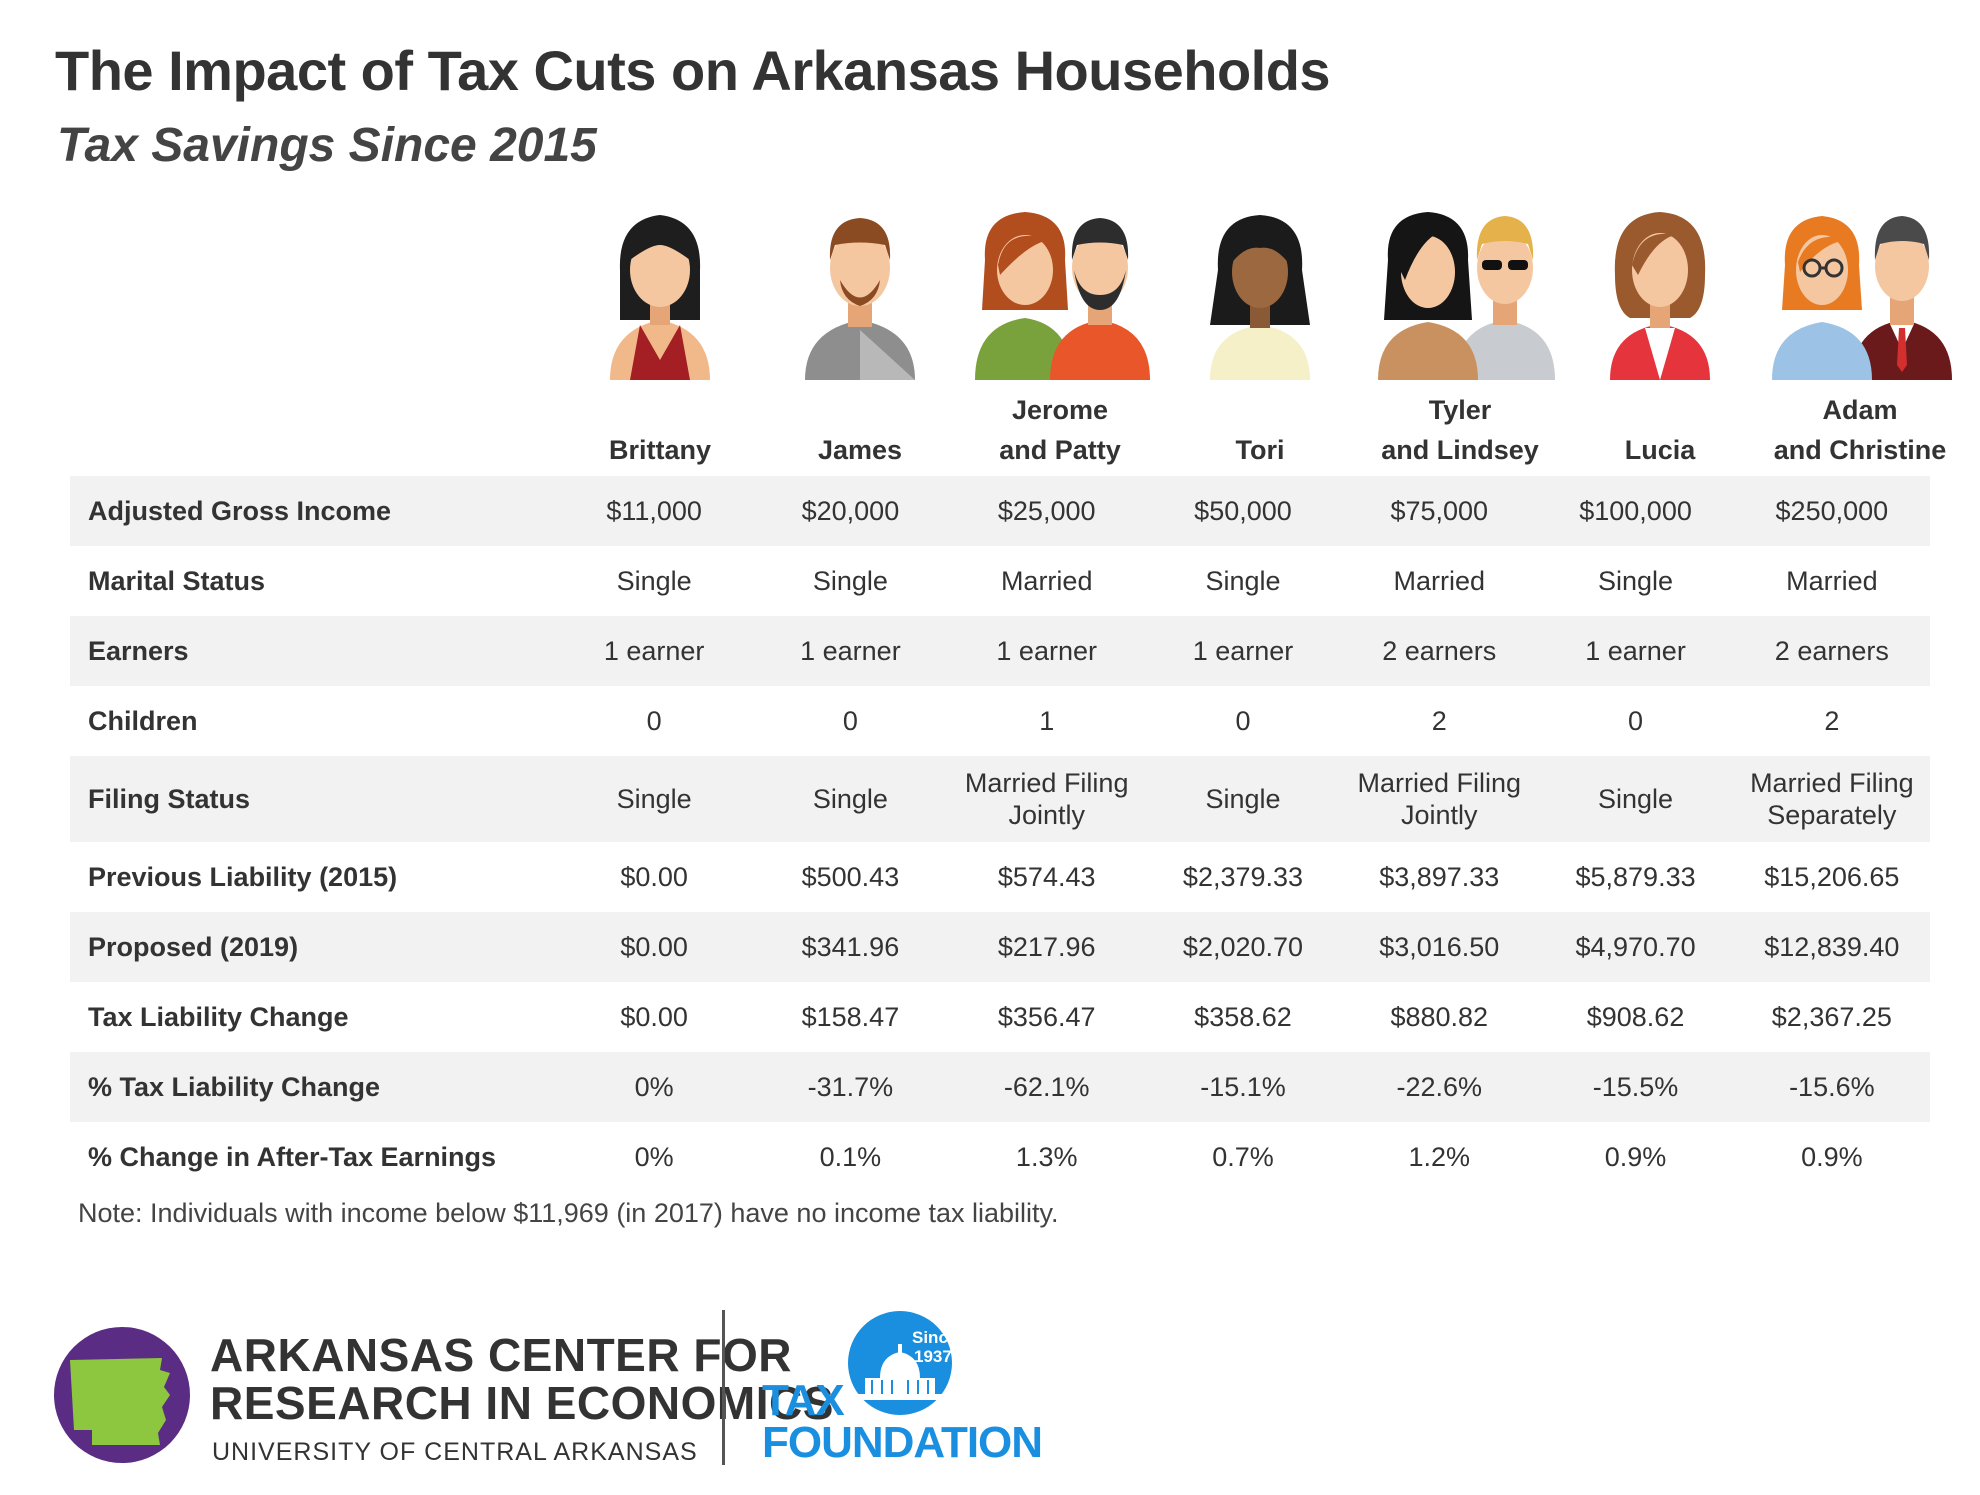  Describe the element at coordinates (1660, 450) in the screenshot. I see `household-name: Lucia` at that location.